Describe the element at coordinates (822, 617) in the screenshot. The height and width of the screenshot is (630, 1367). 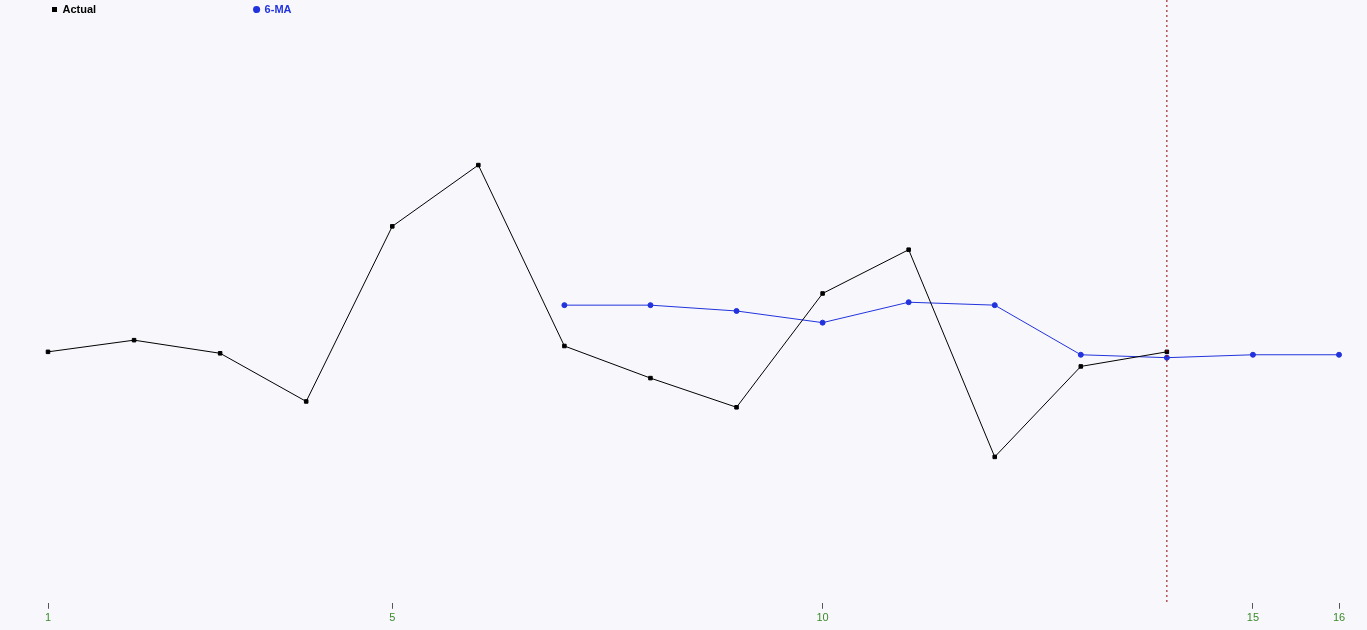
I see `x-tick-label: 10` at that location.